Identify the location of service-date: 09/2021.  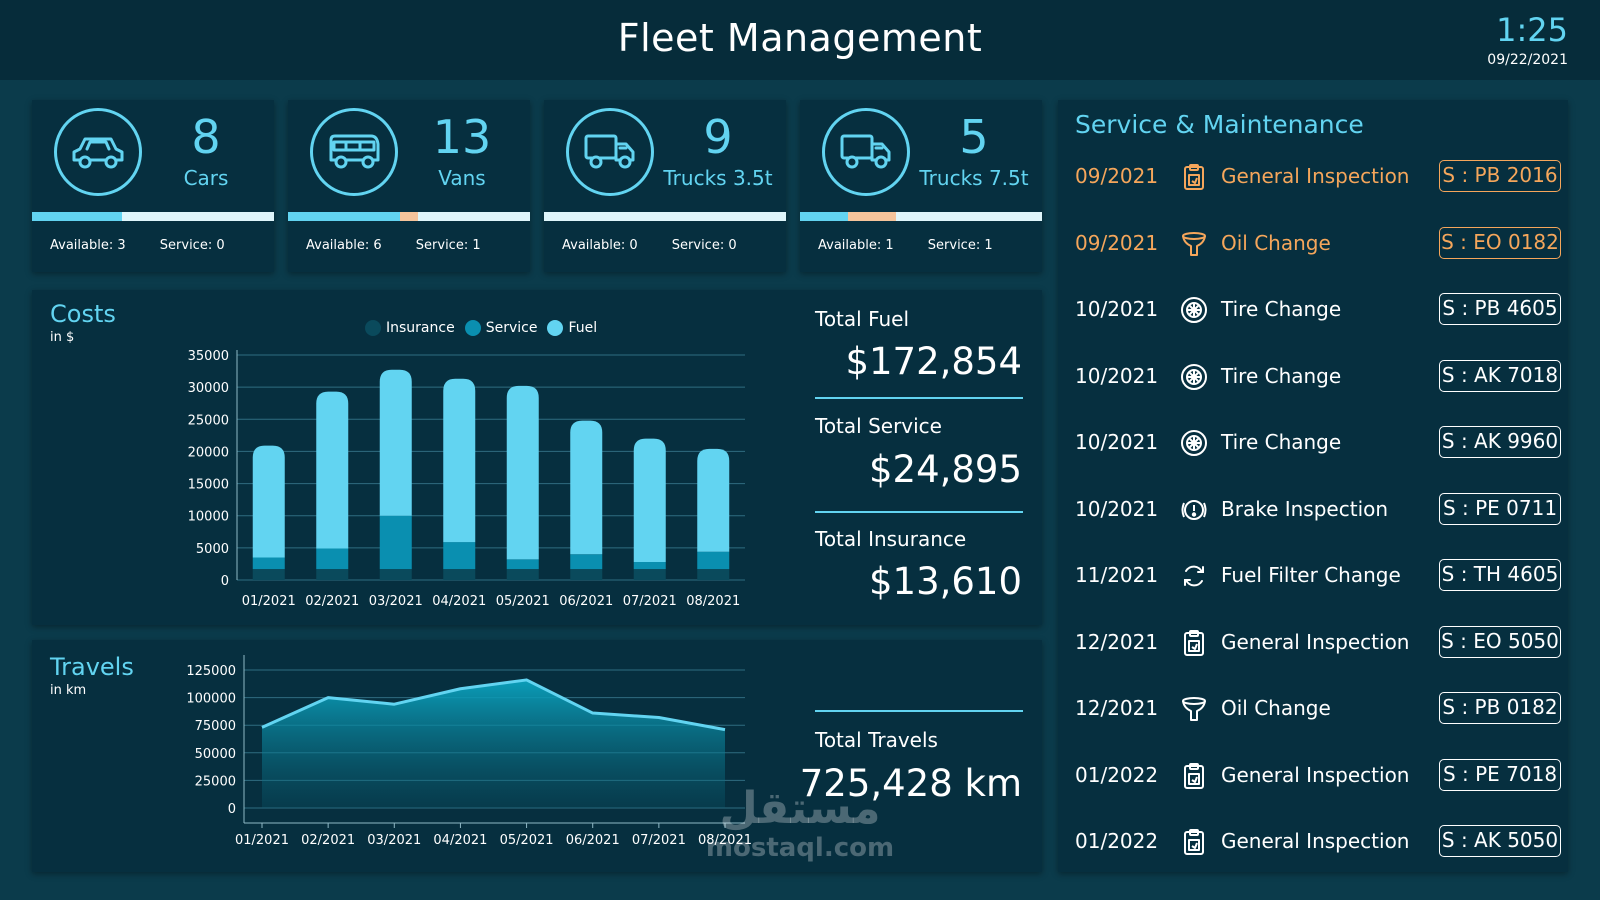
(1117, 242).